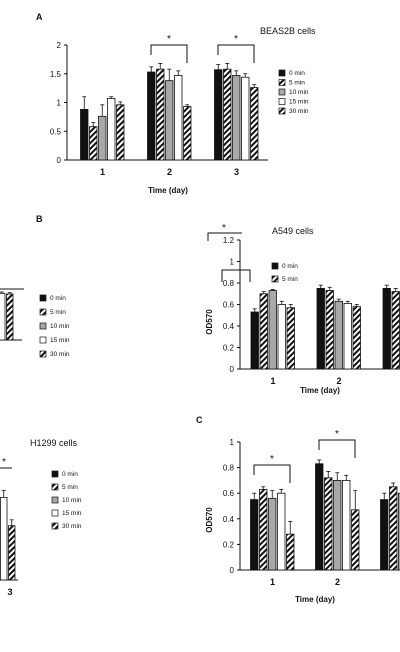  Describe the element at coordinates (39, 17) in the screenshot. I see `panel-letter: A` at that location.